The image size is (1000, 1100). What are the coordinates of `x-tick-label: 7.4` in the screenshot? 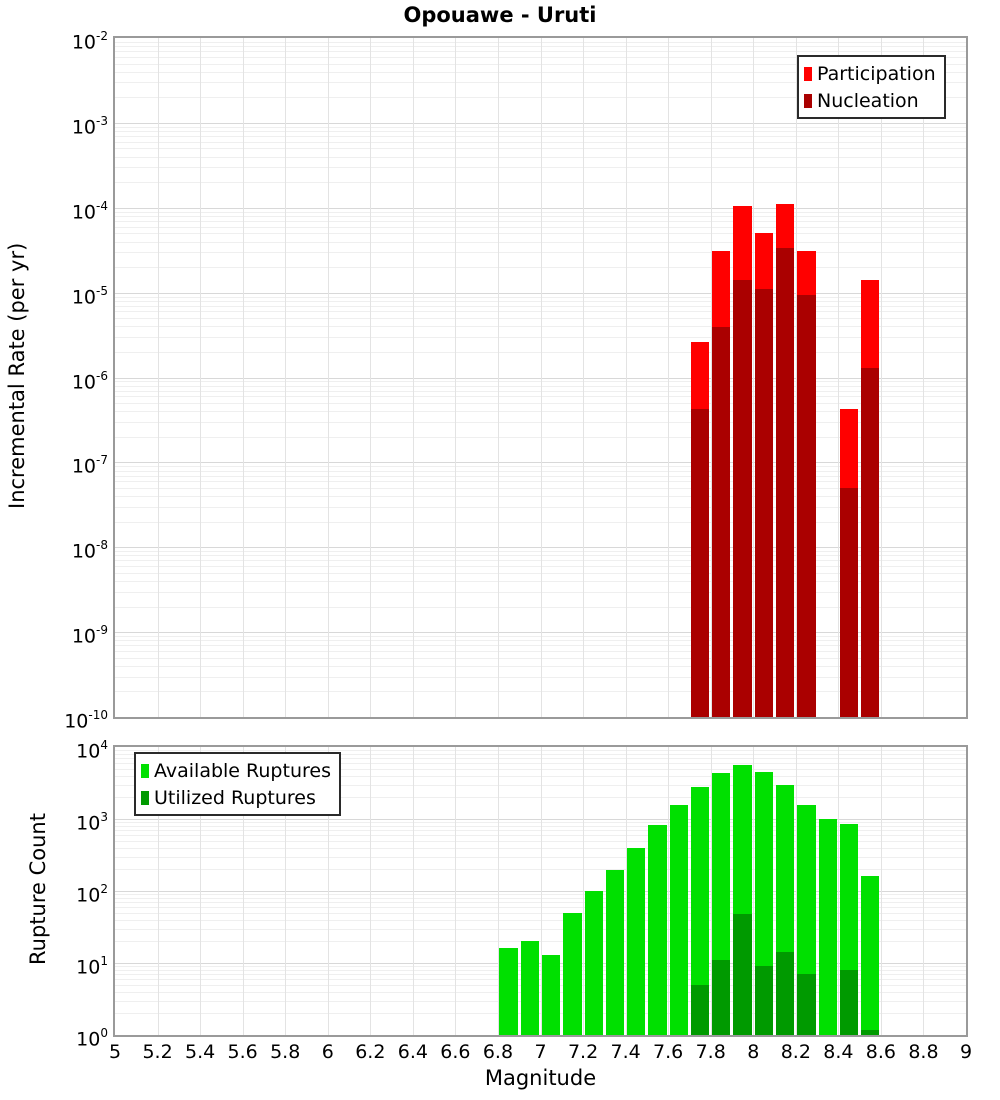 It's located at (625, 1052).